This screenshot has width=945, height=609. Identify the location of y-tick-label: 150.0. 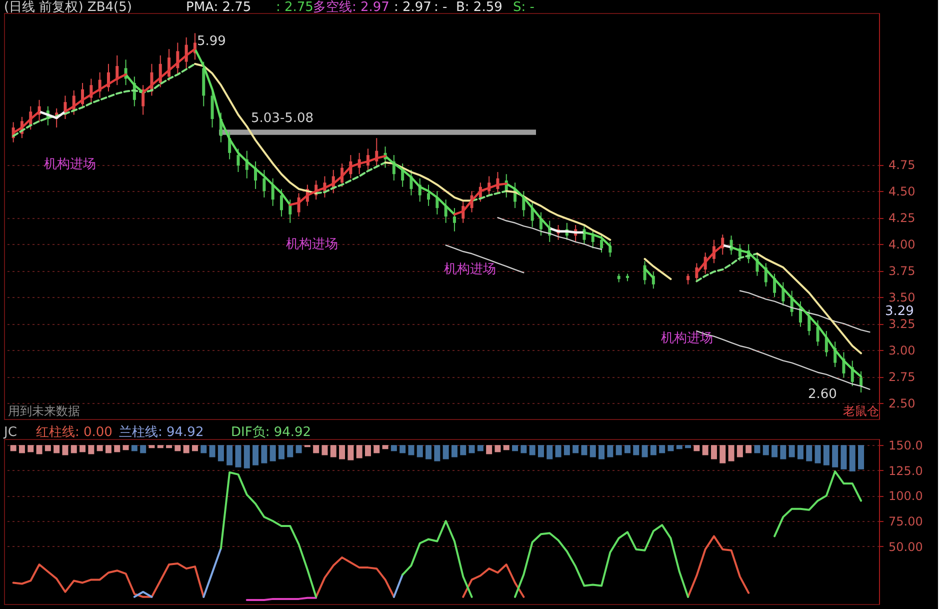
(905, 445).